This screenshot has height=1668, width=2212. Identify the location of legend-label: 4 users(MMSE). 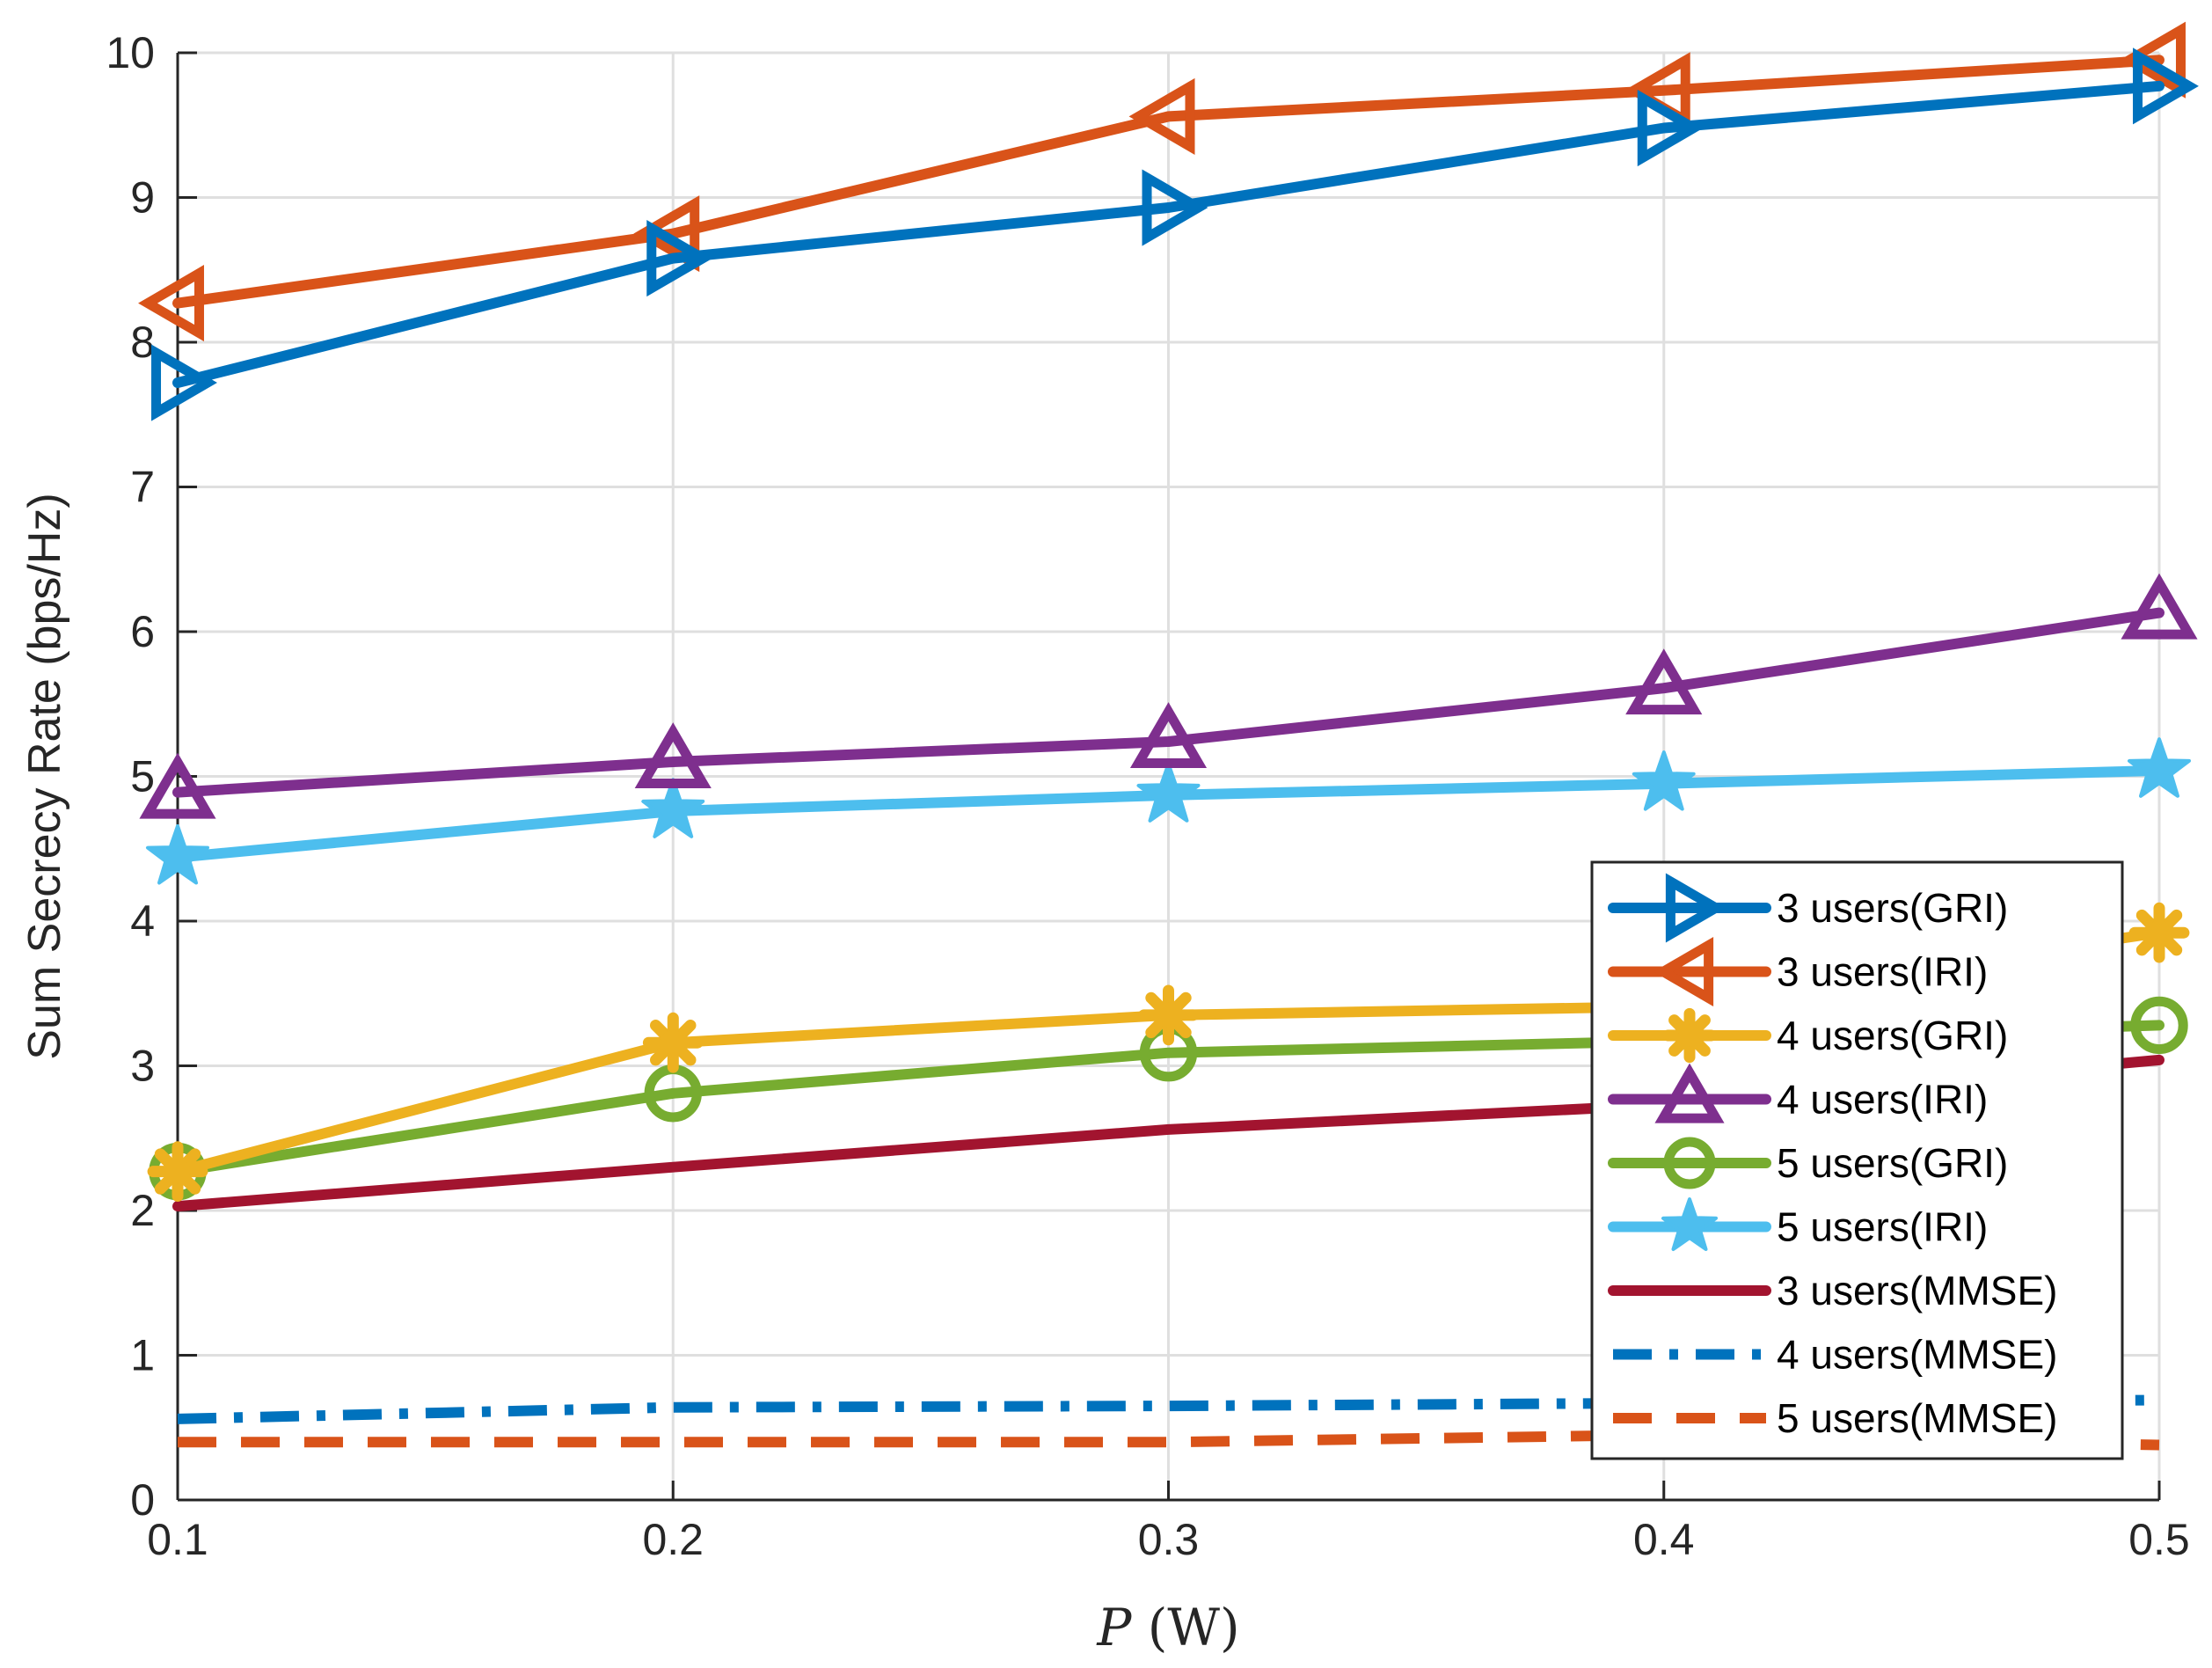
(1917, 1355).